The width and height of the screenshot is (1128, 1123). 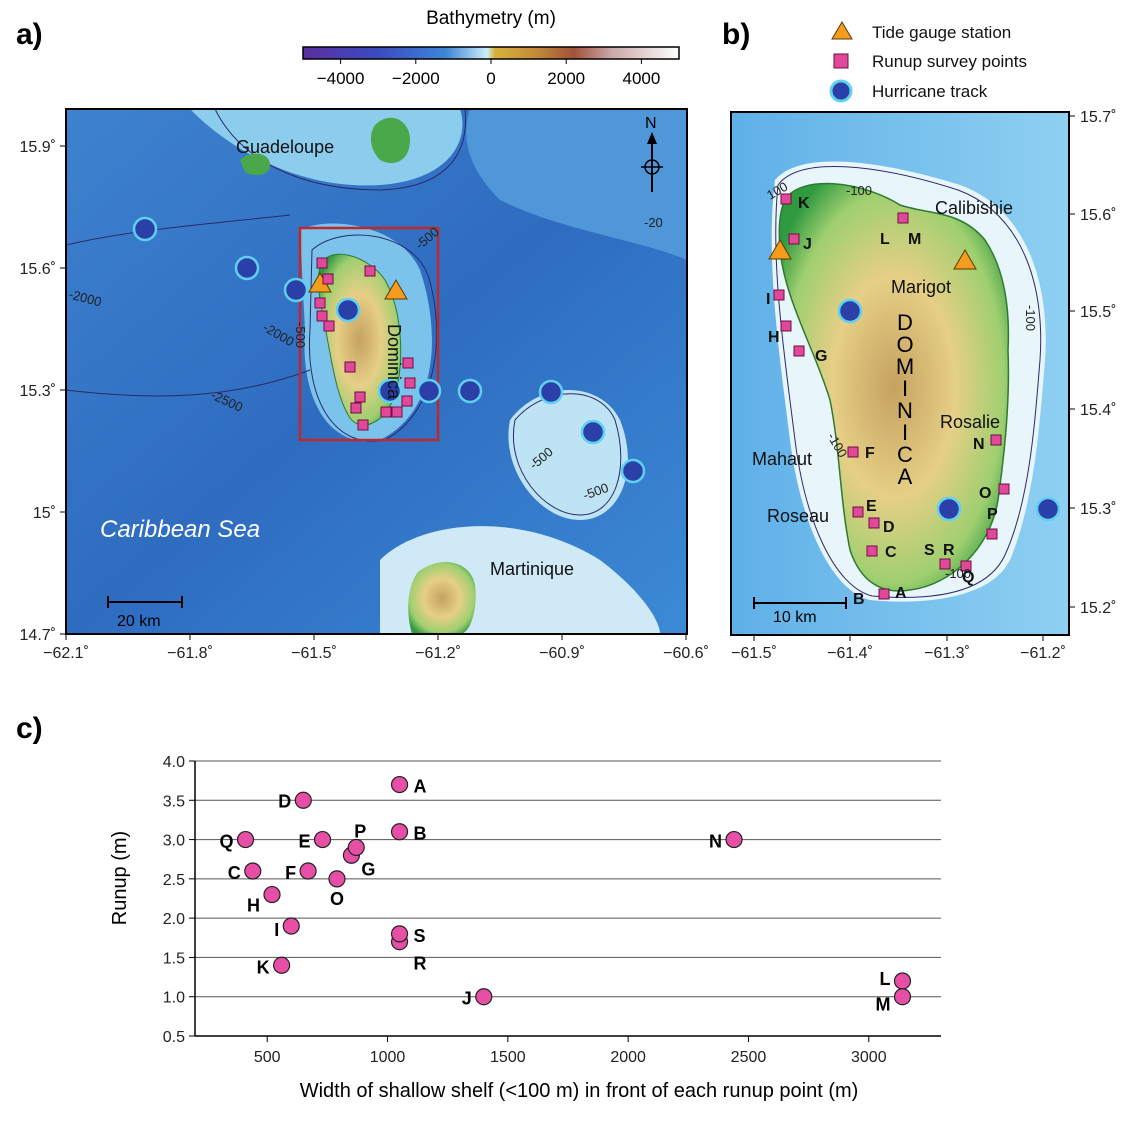 What do you see at coordinates (798, 516) in the screenshot?
I see `place-roseau: Roseau` at bounding box center [798, 516].